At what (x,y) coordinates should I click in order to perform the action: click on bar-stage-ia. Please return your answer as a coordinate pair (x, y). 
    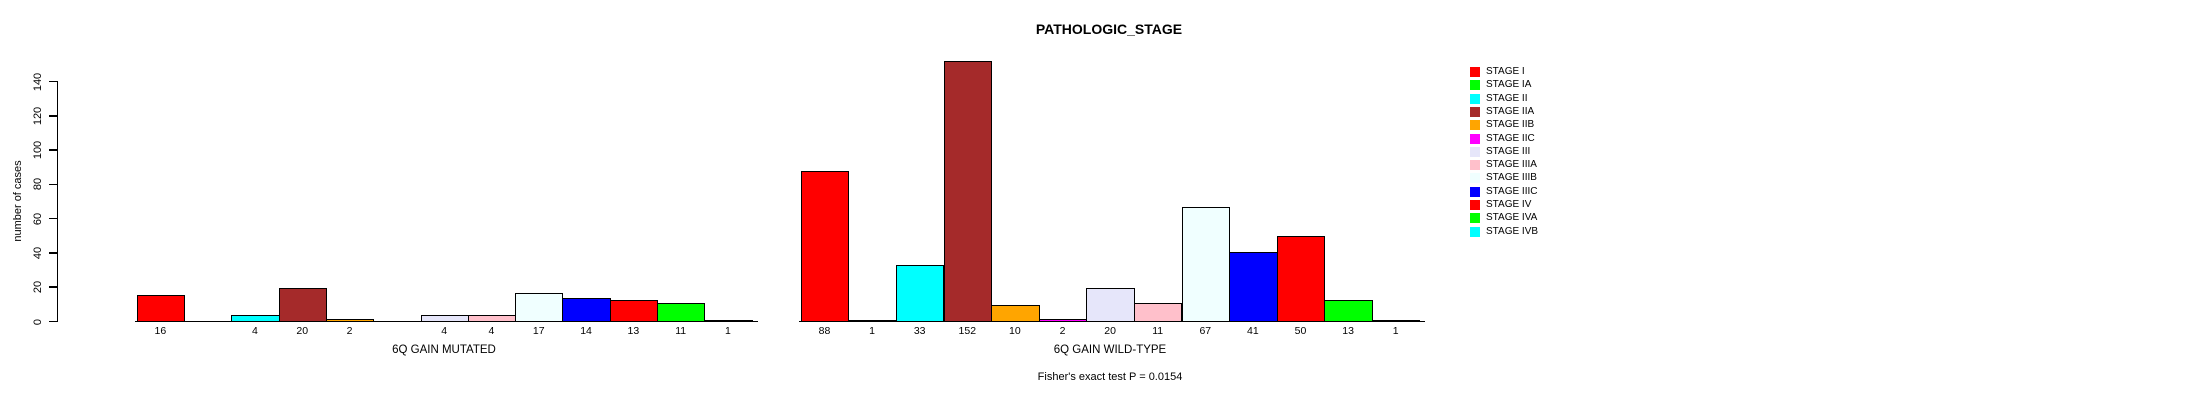
    Looking at the image, I should click on (872, 321).